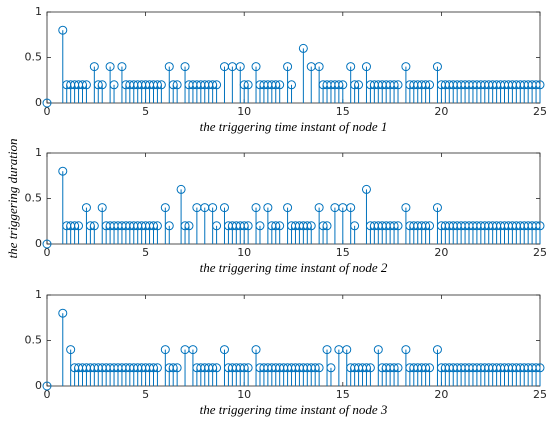 The width and height of the screenshot is (550, 428). I want to click on y-axis-label: the triggering duration, so click(12, 199).